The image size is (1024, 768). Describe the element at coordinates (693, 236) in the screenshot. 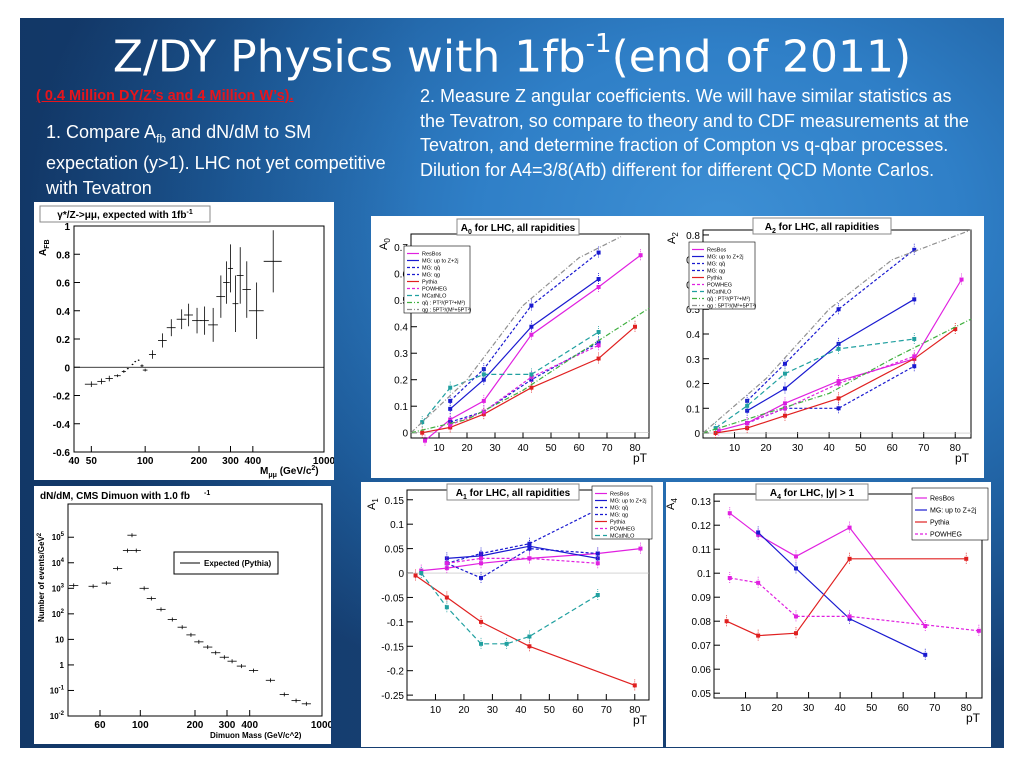

I see `y-tick-label: 0.8` at that location.